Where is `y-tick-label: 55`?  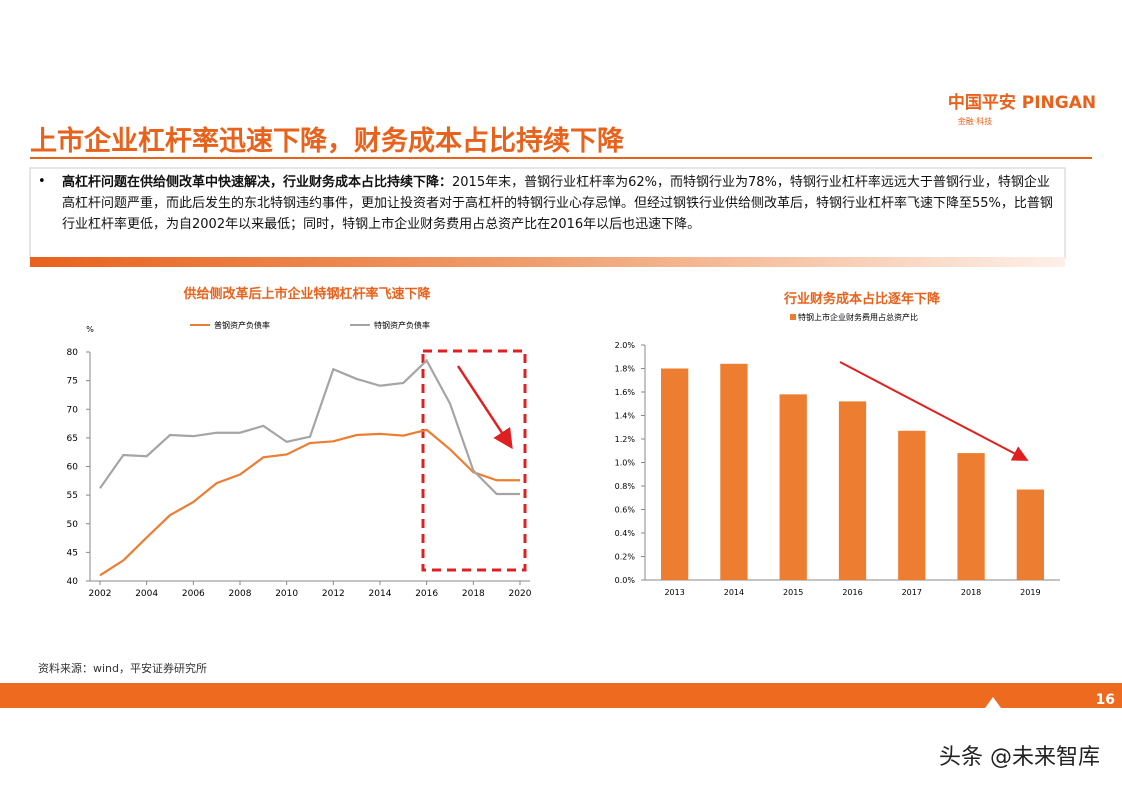 y-tick-label: 55 is located at coordinates (72, 496).